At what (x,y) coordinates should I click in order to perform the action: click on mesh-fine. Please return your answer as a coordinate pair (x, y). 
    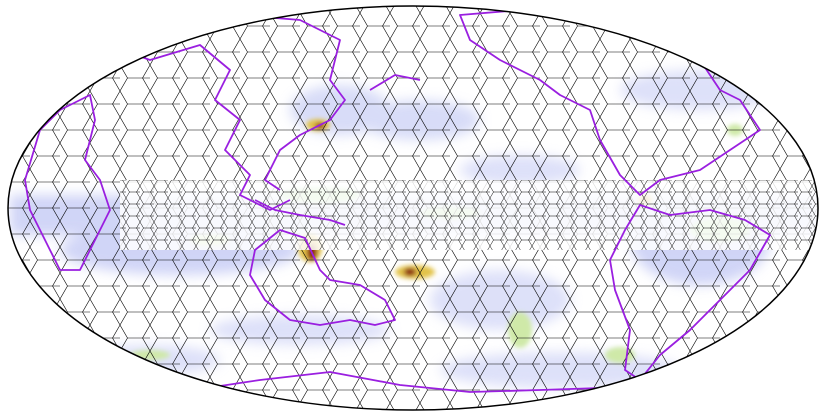
    Looking at the image, I should click on (469, 215).